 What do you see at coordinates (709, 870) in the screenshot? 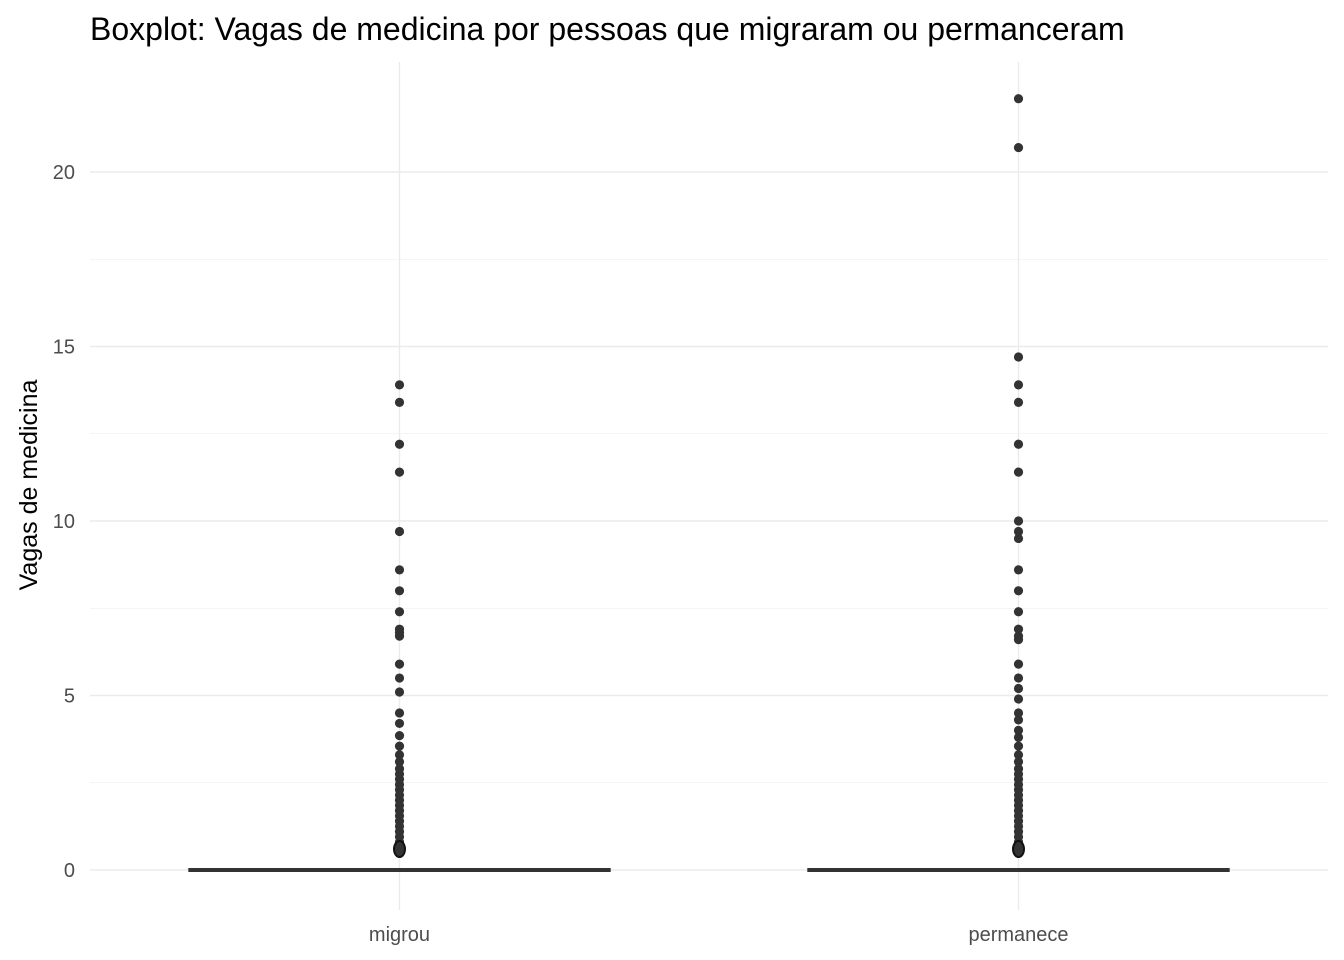
I see `boxes` at bounding box center [709, 870].